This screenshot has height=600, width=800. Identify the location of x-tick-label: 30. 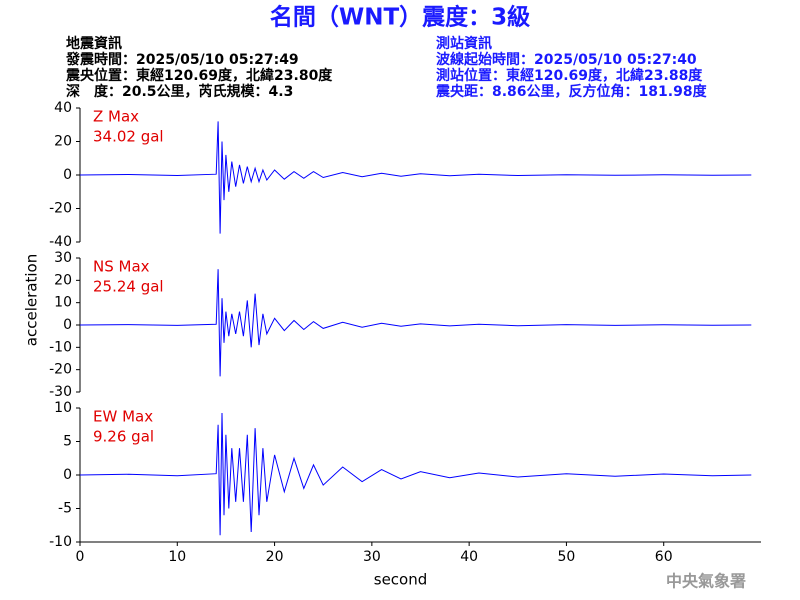
(372, 557).